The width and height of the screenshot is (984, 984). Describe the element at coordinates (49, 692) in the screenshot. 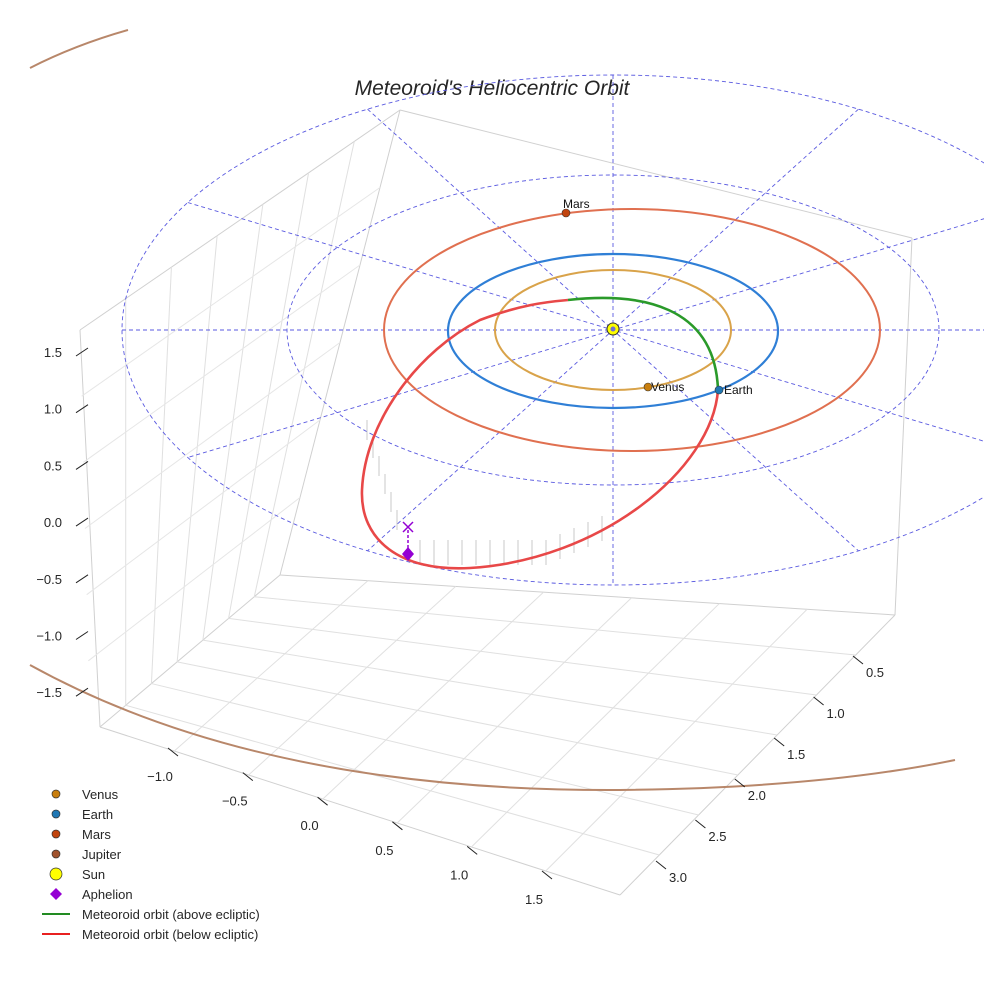

I see `z-tick-label: −1.5` at that location.